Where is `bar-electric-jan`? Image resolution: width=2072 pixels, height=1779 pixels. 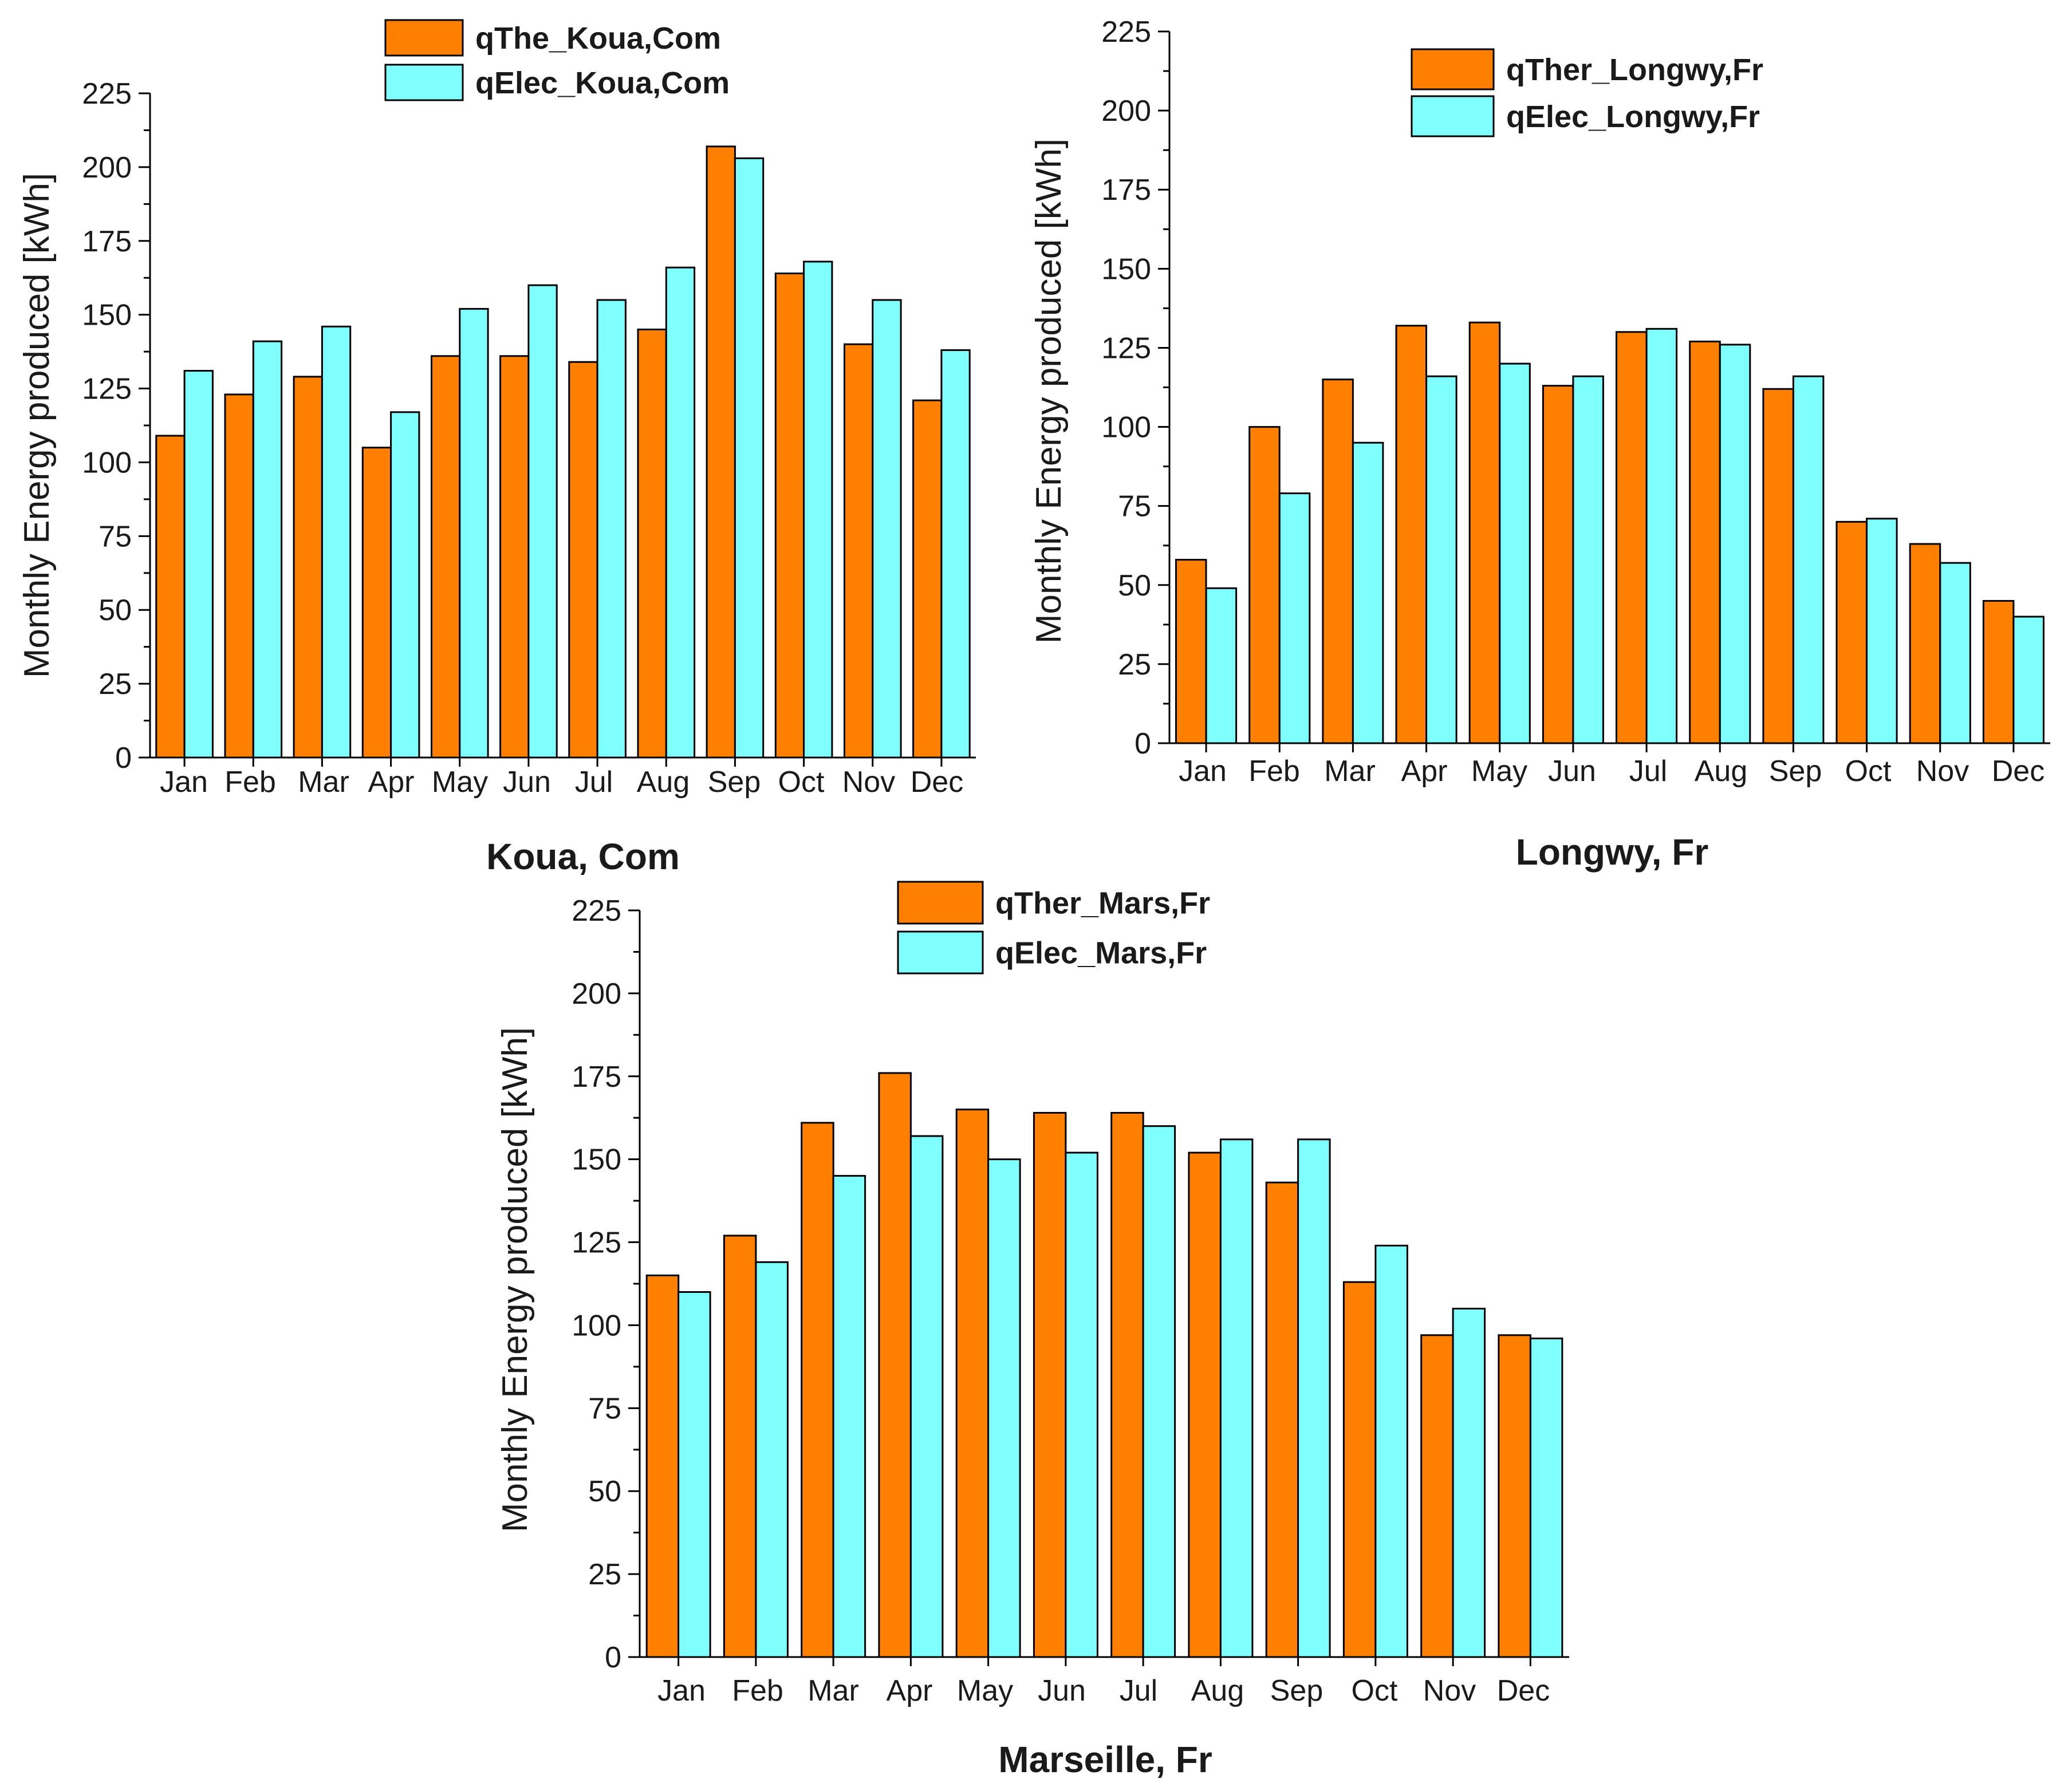 bar-electric-jan is located at coordinates (1221, 666).